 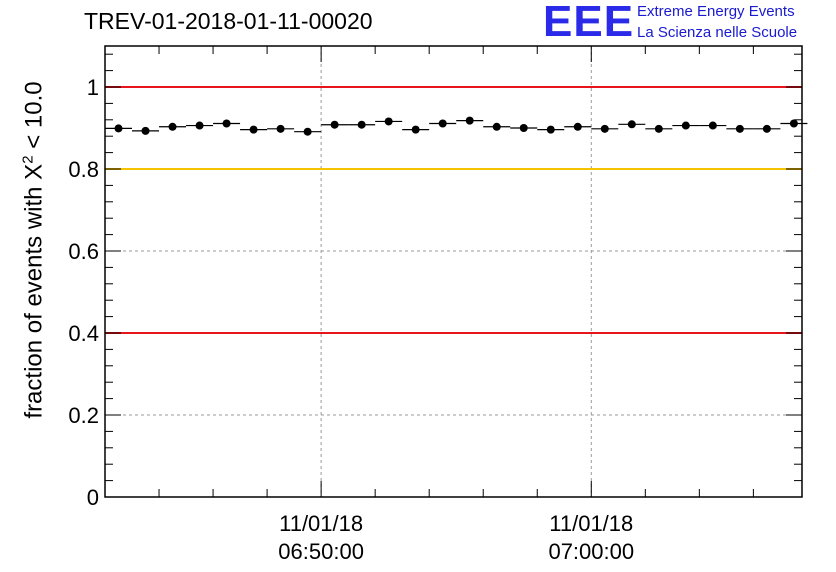 I want to click on y-tick-label: 0.6, so click(x=83, y=251).